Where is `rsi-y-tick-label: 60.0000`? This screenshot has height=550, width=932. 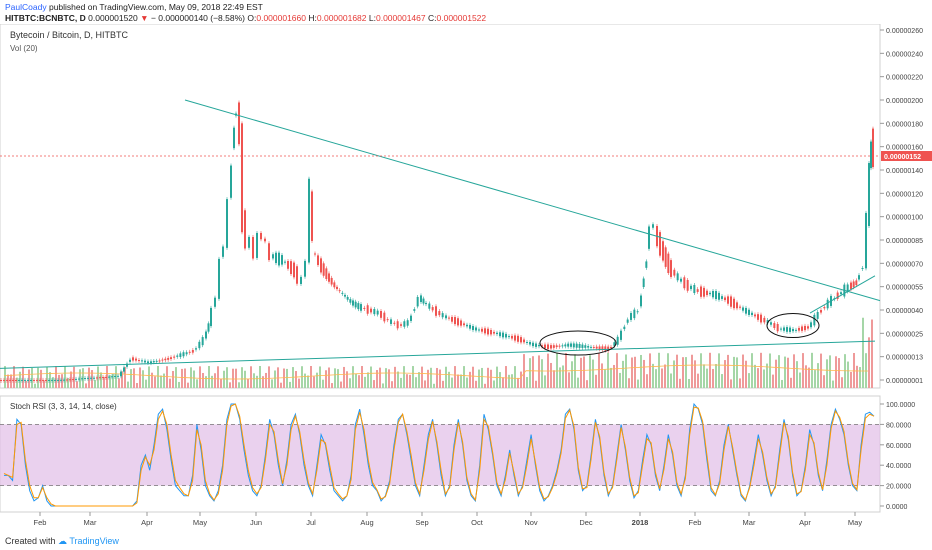
rsi-y-tick-label: 60.0000 is located at coordinates (898, 446).